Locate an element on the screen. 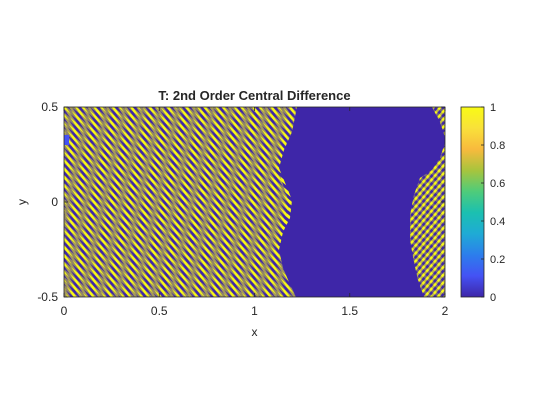 The height and width of the screenshot is (420, 560). colorbar: 0 0.2 0.4 0.6 0.8 1 is located at coordinates (482, 203).